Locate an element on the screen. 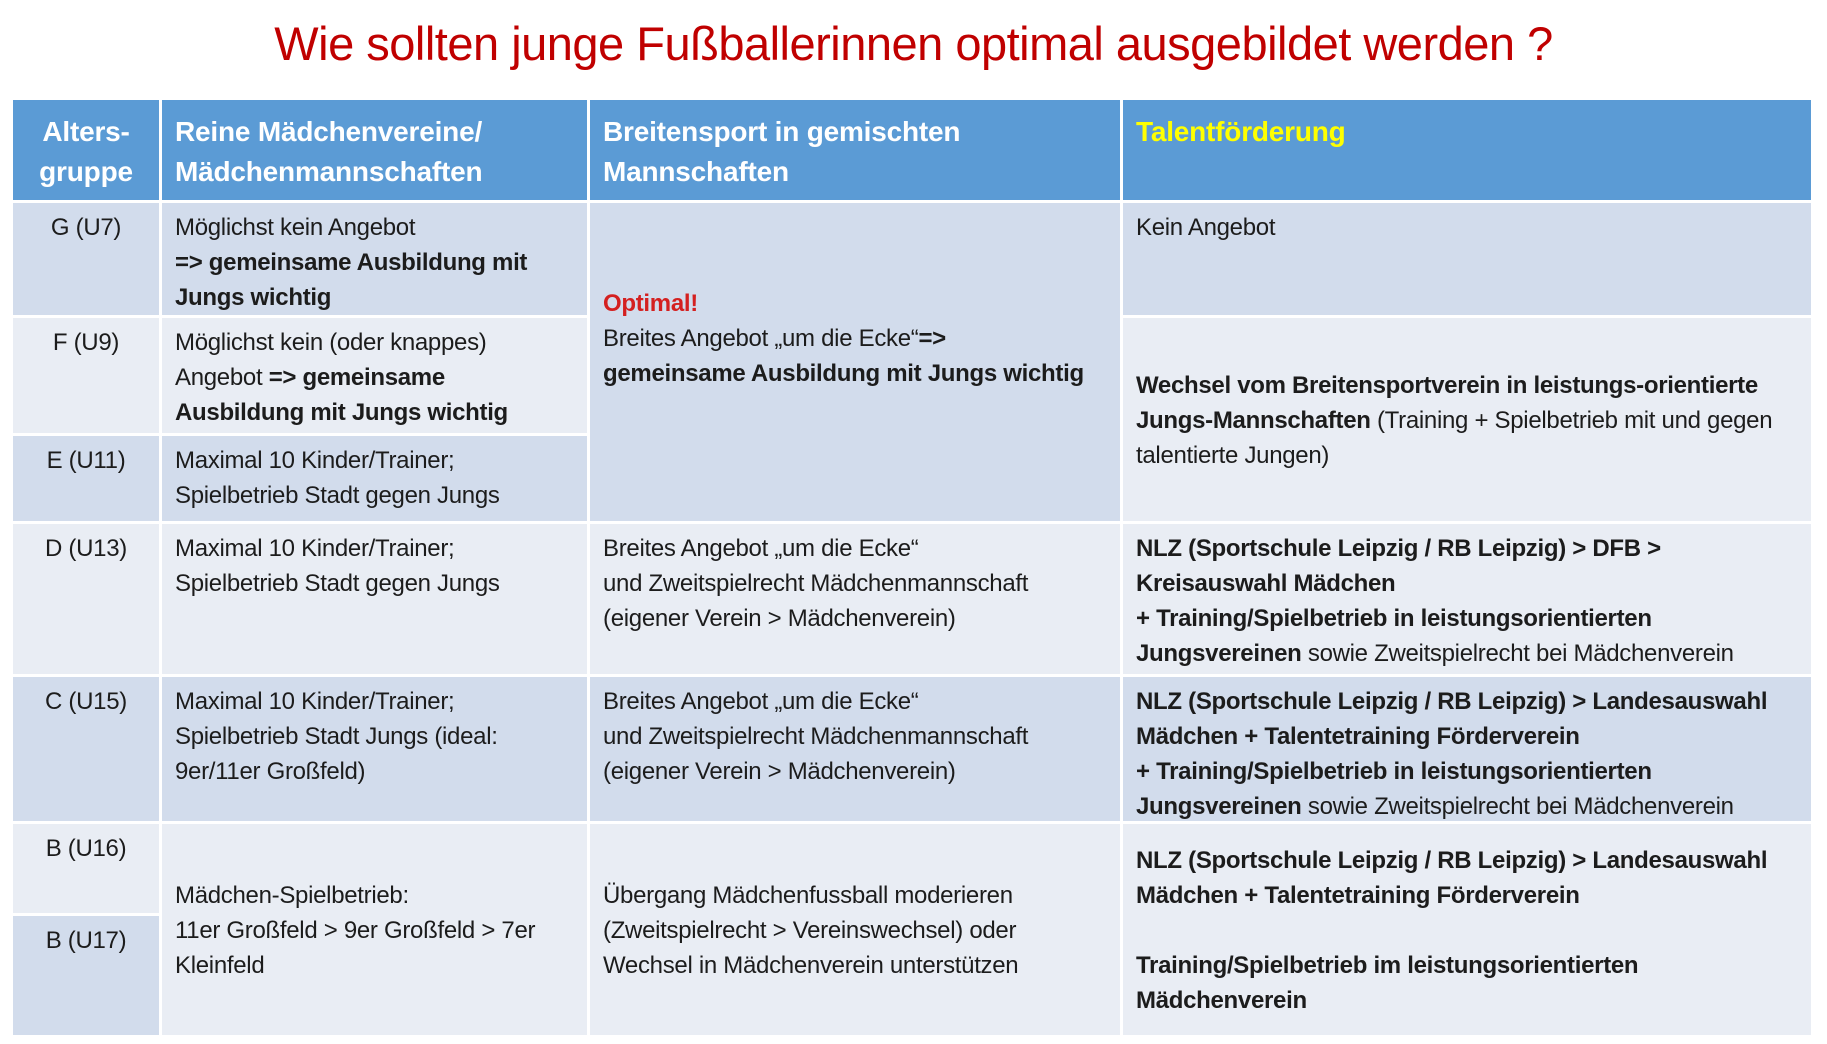 The width and height of the screenshot is (1827, 1044). cell-g-u7-age: G (U7) is located at coordinates (86, 259).